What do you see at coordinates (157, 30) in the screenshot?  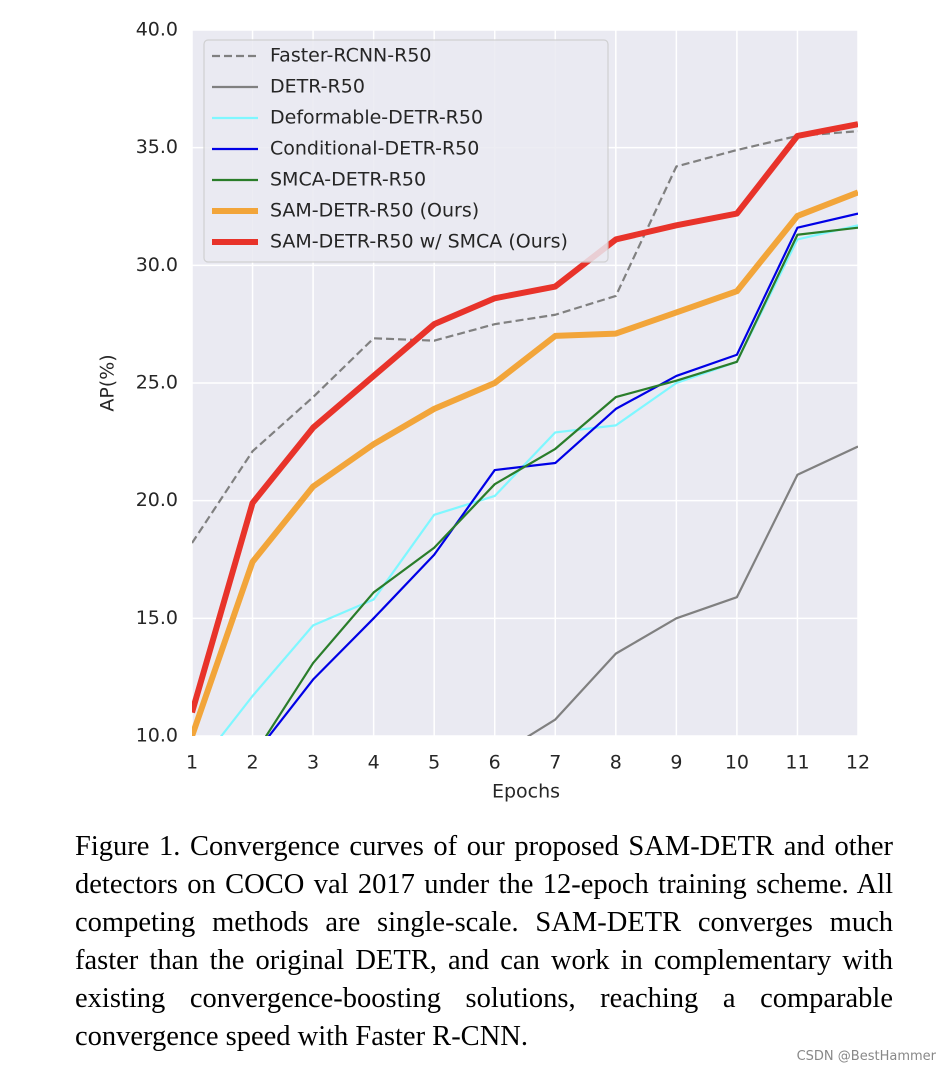 I see `y-tick-label: 40.0` at bounding box center [157, 30].